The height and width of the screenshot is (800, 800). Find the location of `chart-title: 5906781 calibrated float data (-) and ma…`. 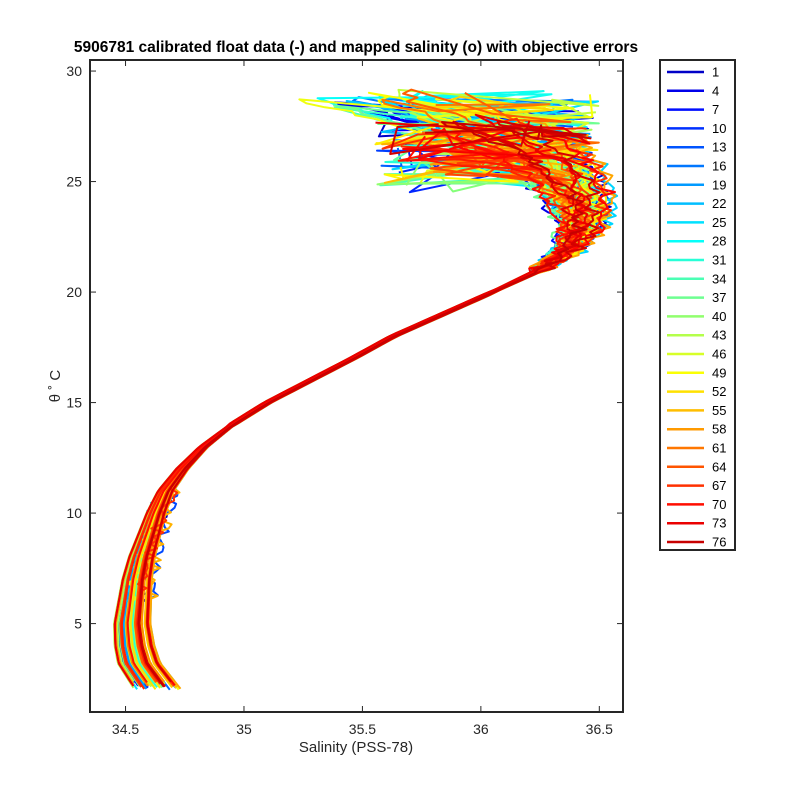

chart-title: 5906781 calibrated float data (-) and ma… is located at coordinates (356, 47).